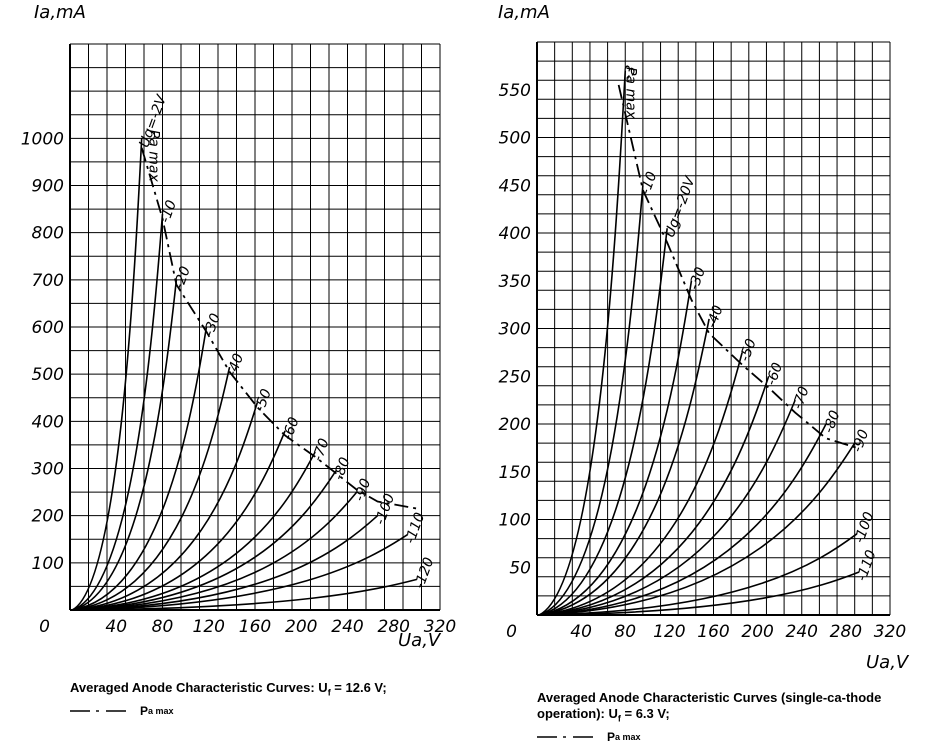 The image size is (933, 756). I want to click on caption-right-tail: = 6.3 V;, so click(645, 713).